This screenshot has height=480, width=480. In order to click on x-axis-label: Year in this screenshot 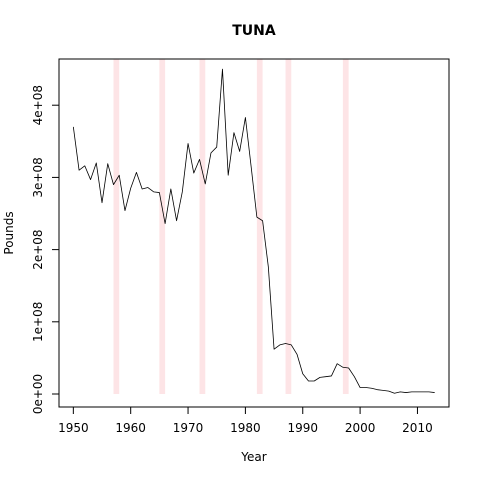, I will do `click(253, 457)`.